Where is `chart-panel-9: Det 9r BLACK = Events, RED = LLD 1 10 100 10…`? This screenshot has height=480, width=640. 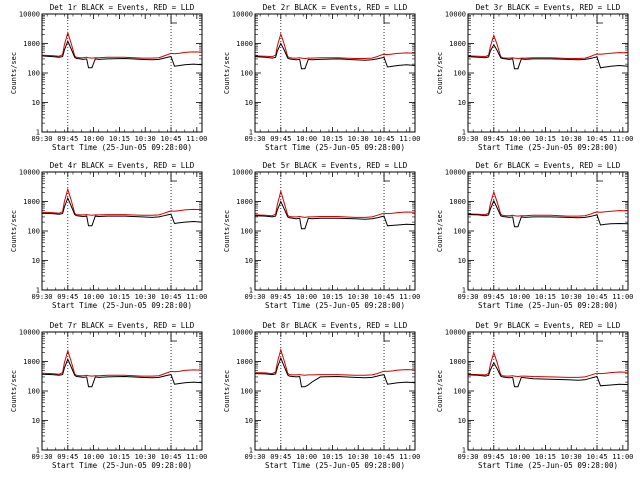 chart-panel-9: Det 9r BLACK = Events, RED = LLD 1 10 100 10… is located at coordinates (534, 395).